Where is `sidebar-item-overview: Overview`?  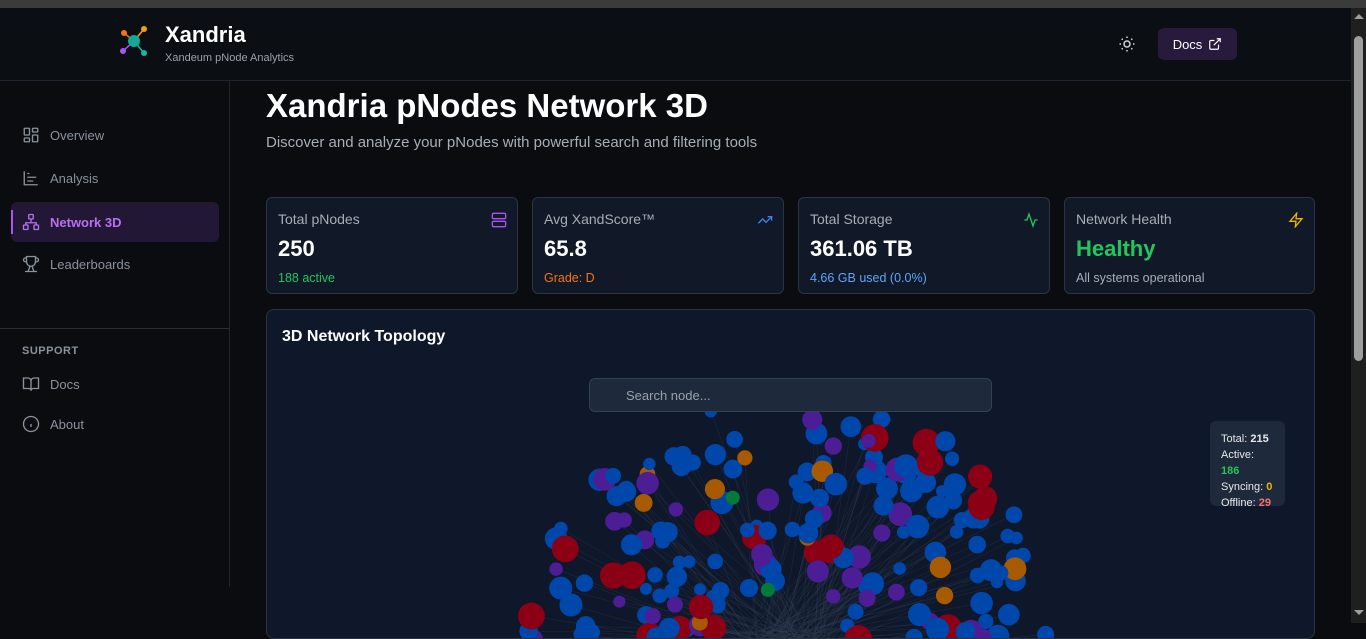
sidebar-item-overview: Overview is located at coordinates (115, 135).